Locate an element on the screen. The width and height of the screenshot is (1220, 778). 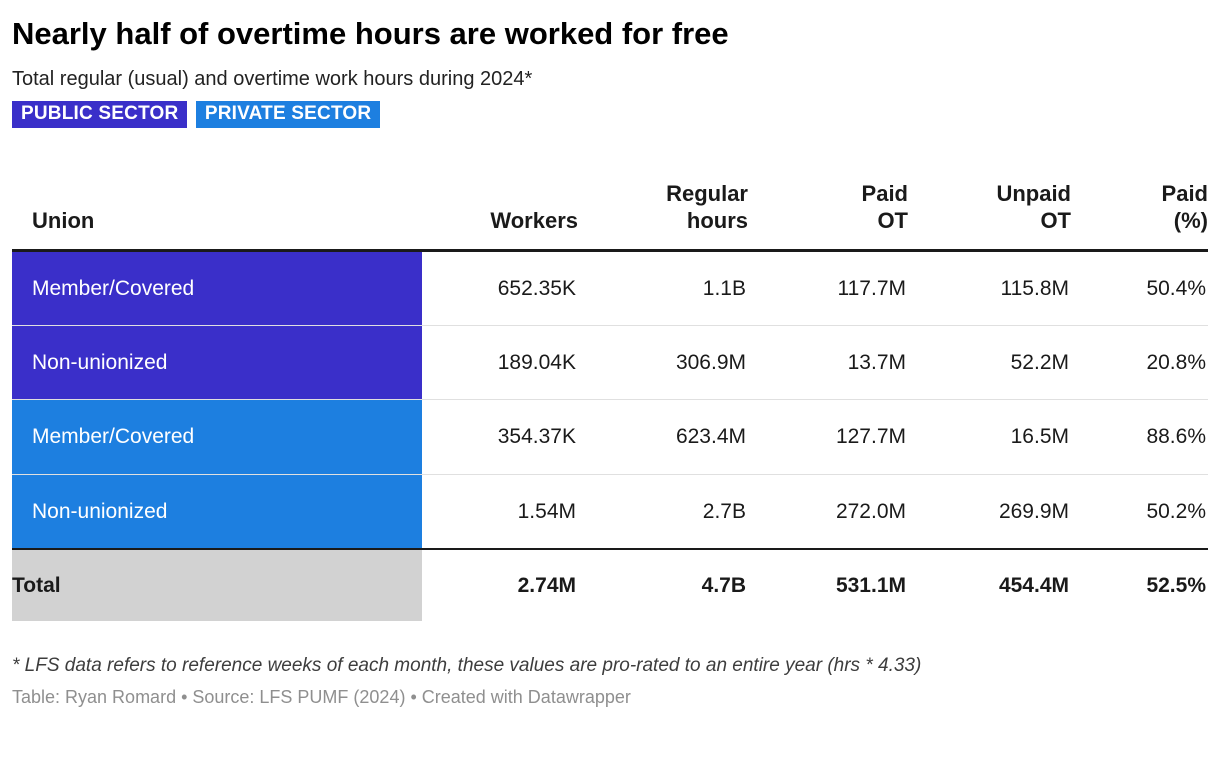
total-workers-cell: 2.74M is located at coordinates (546, 585).